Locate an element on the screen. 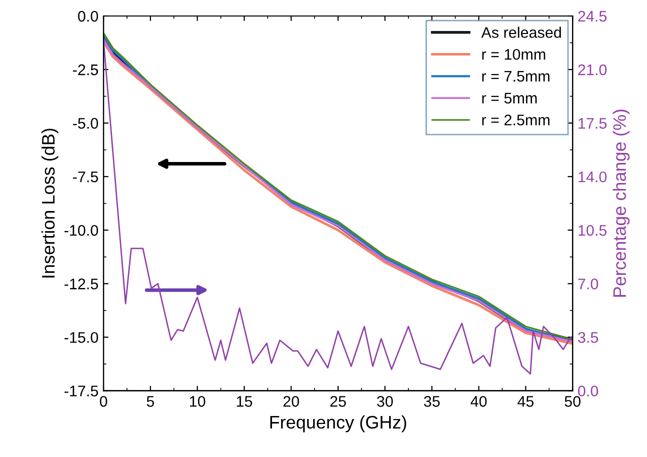 This screenshot has width=647, height=457. y-tick-label: -5.0 is located at coordinates (85, 123).